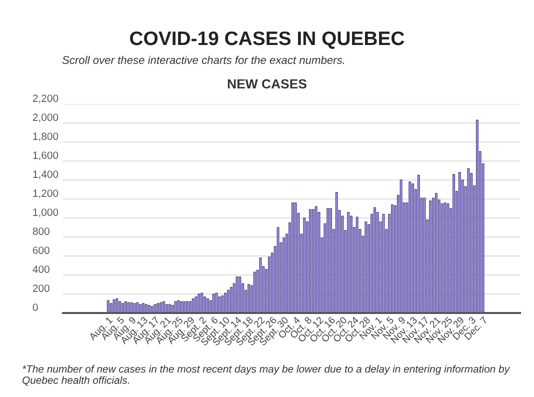 The image size is (534, 397). I want to click on y-tick-label: 1,400, so click(45, 175).